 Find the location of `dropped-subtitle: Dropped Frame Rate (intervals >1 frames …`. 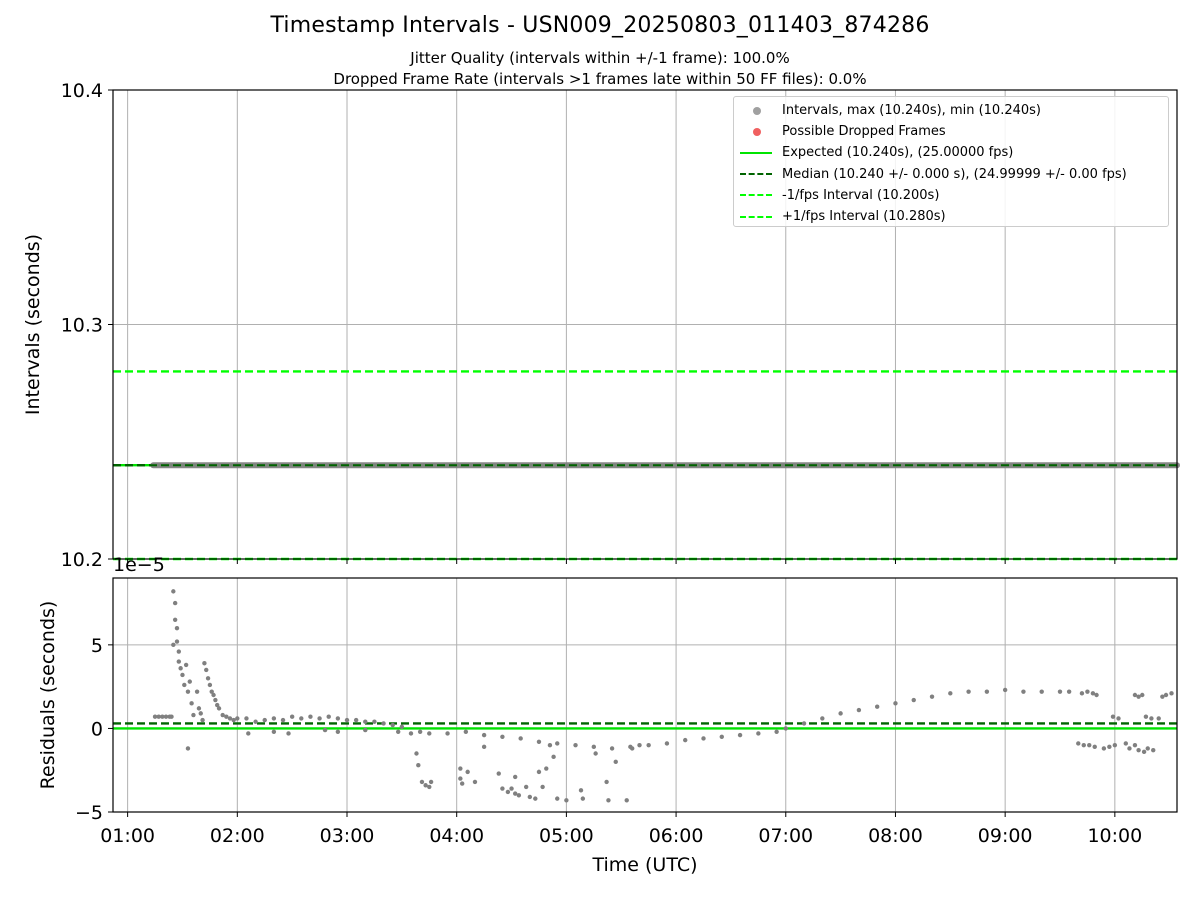

dropped-subtitle: Dropped Frame Rate (intervals >1 frames … is located at coordinates (600, 79).